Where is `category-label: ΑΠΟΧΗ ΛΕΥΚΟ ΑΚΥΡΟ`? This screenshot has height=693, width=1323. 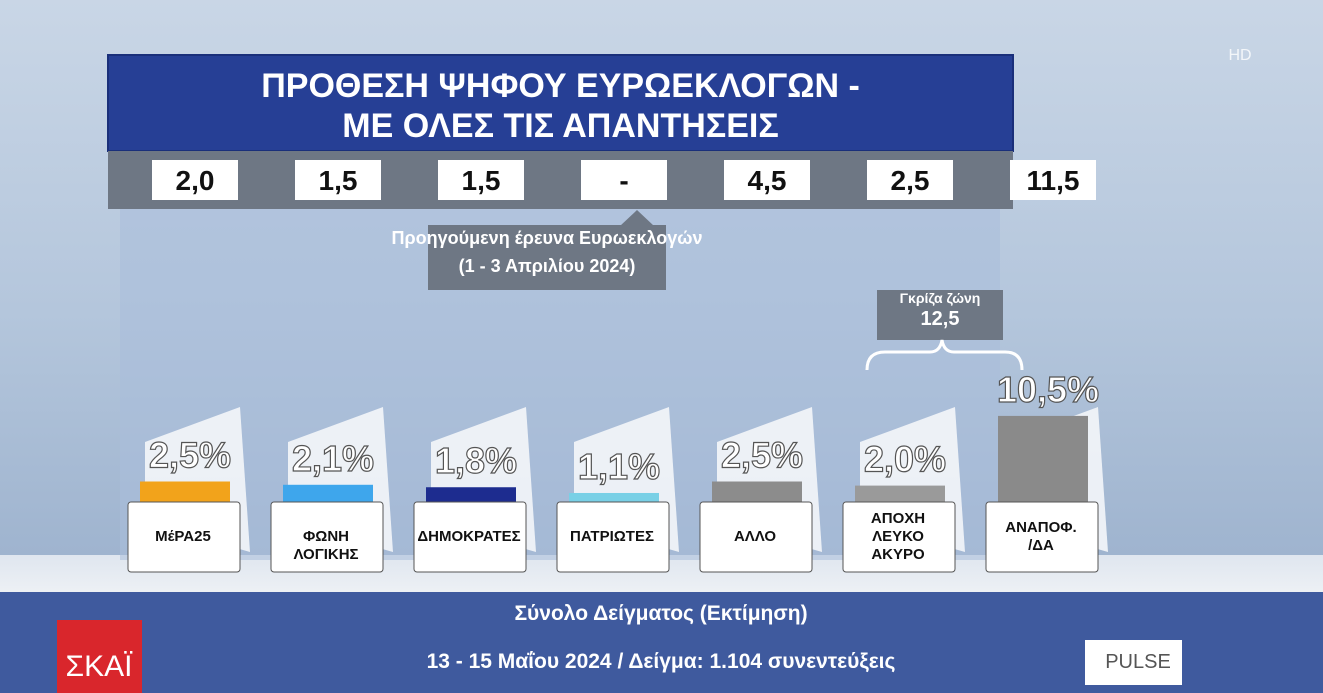 category-label: ΑΠΟΧΗ ΛΕΥΚΟ ΑΚΥΡΟ is located at coordinates (898, 536).